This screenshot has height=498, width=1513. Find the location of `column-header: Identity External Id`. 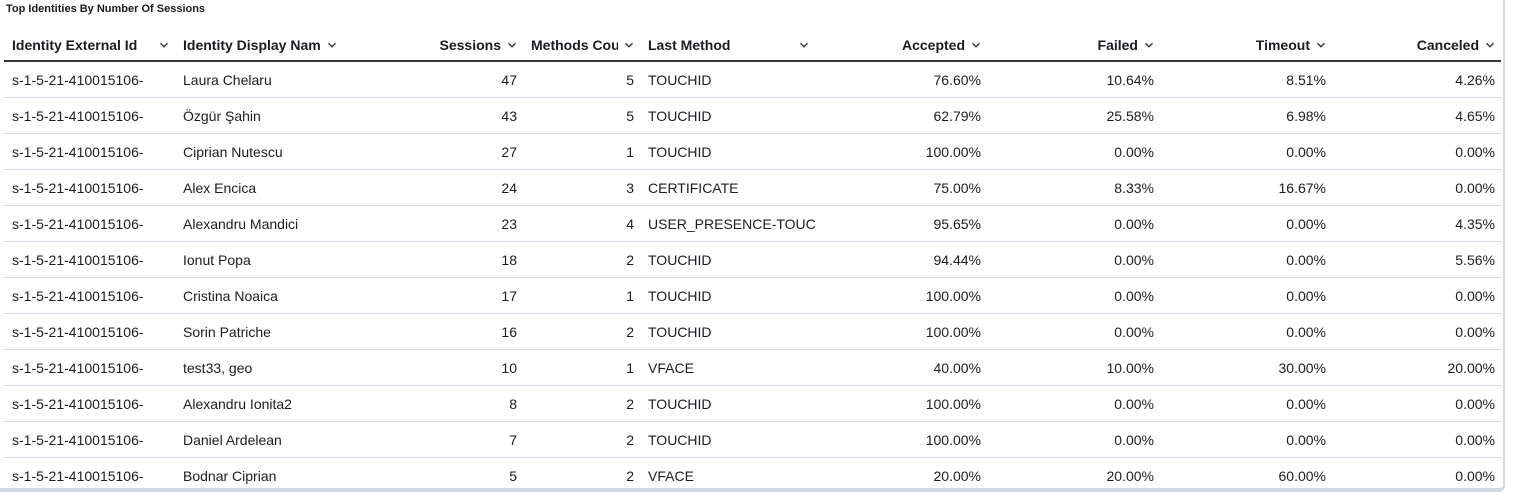

column-header: Identity External Id is located at coordinates (89, 46).